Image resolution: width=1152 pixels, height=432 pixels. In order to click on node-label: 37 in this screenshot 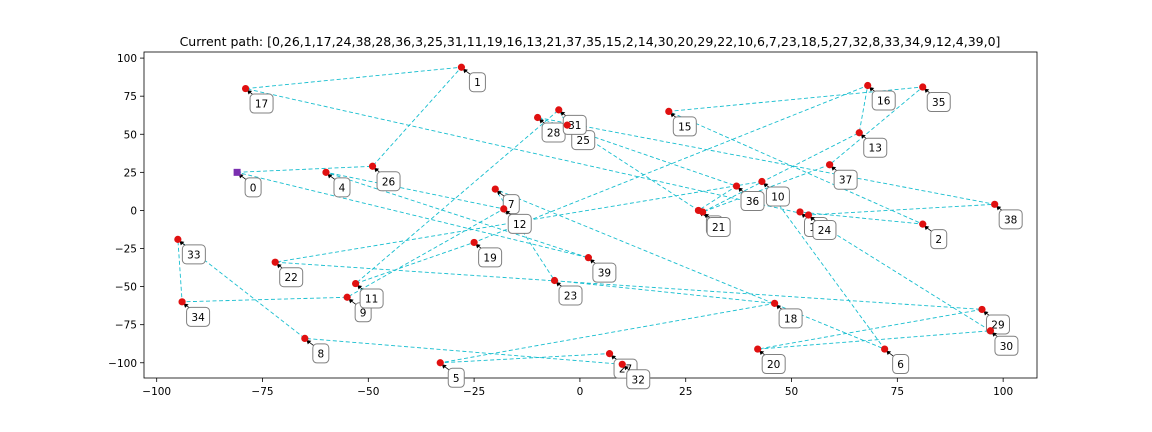, I will do `click(845, 181)`.